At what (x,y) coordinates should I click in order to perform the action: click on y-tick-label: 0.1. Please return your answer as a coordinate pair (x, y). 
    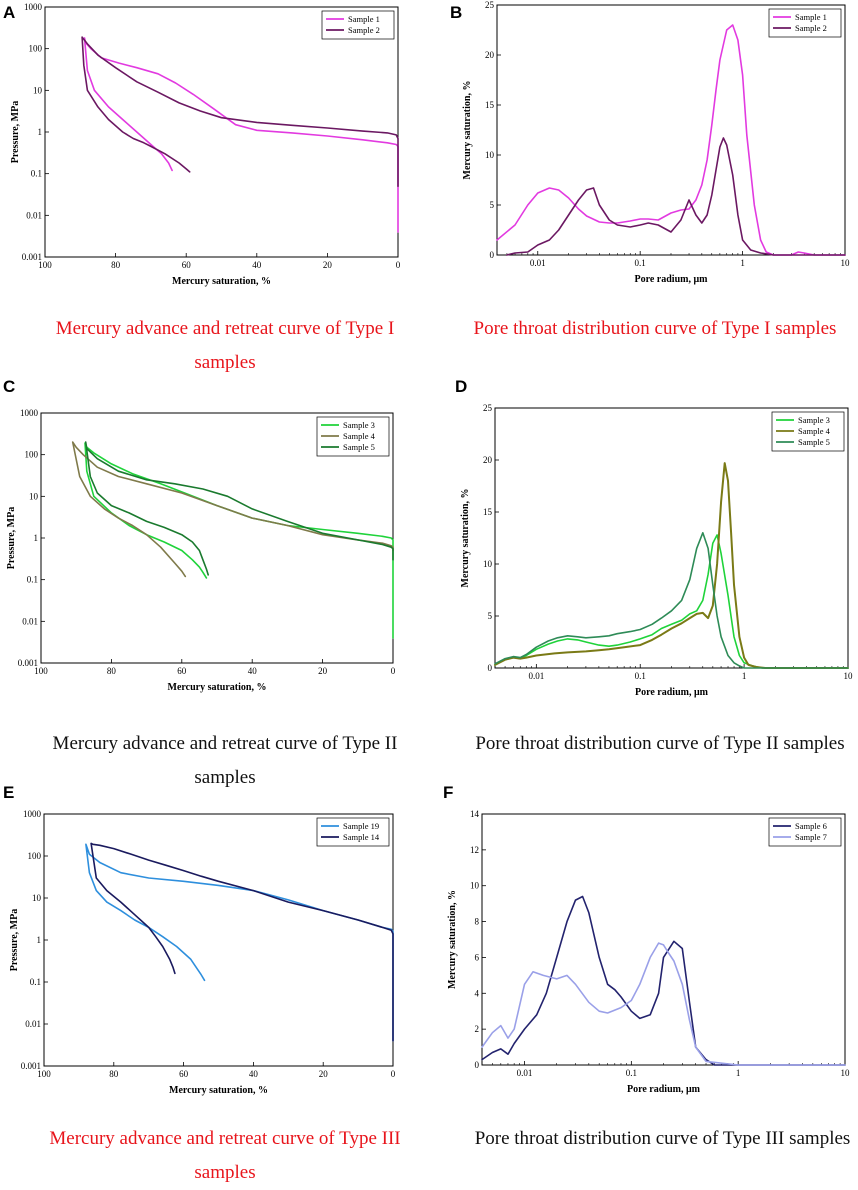
    Looking at the image, I should click on (35, 982).